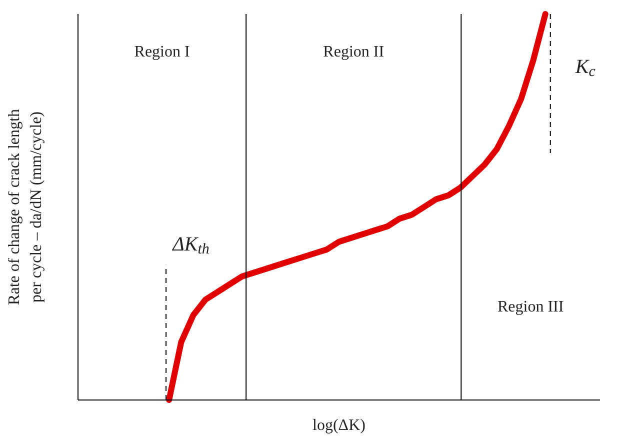 The image size is (617, 442). I want to click on annotation: ΔK$_{th}$, so click(191, 245).